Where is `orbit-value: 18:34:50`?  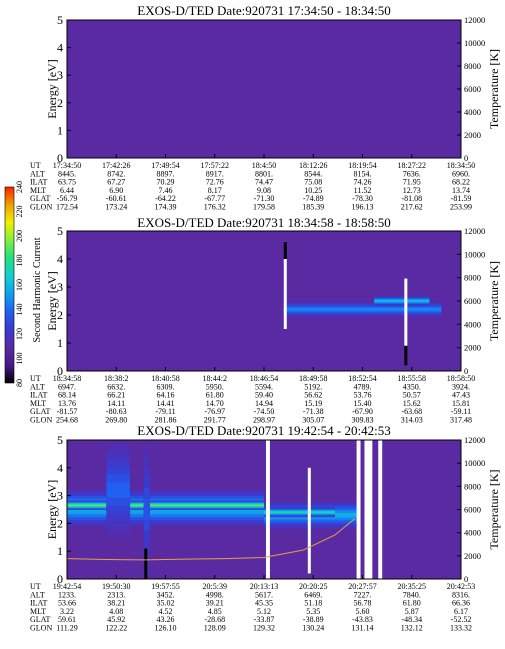 orbit-value: 18:34:50 is located at coordinates (461, 165).